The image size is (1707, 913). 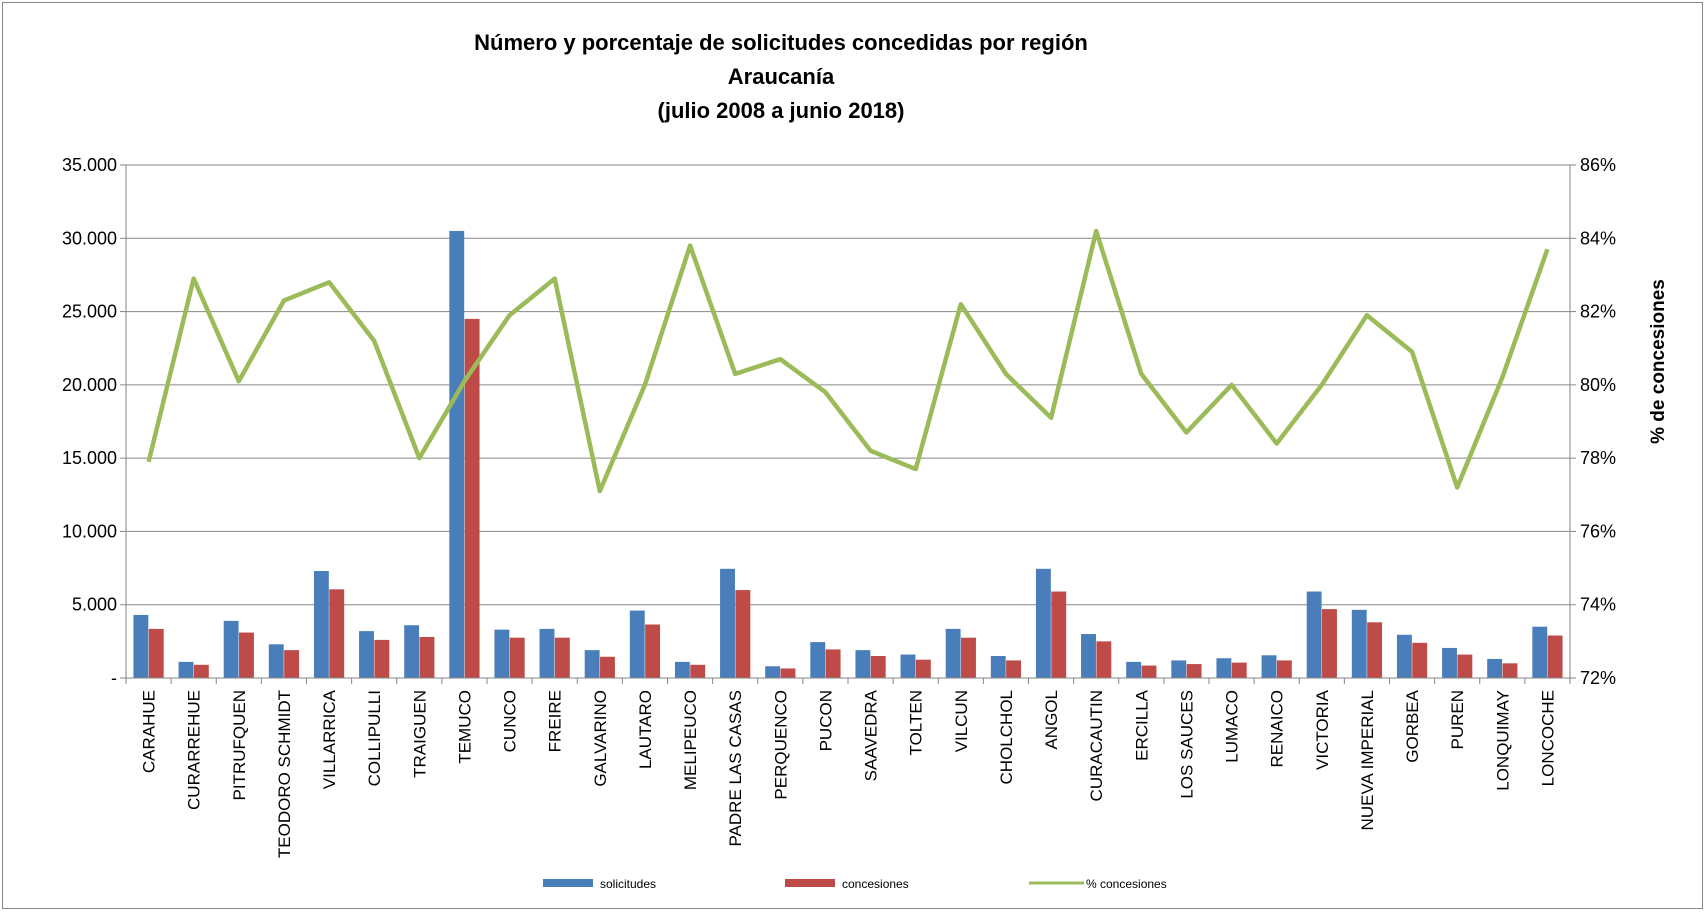 I want to click on y-left-tick-label: 15.000, so click(x=89, y=458).